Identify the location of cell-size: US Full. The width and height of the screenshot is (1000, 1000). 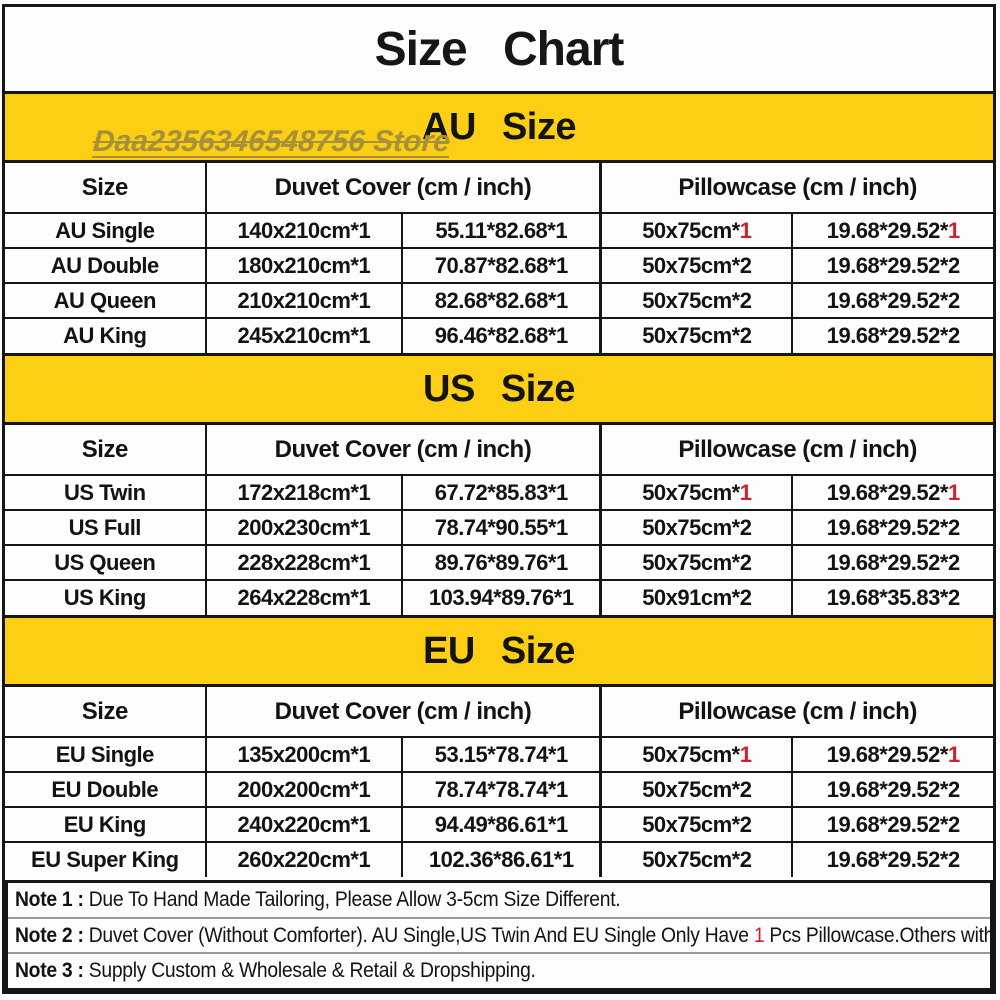
(106, 527).